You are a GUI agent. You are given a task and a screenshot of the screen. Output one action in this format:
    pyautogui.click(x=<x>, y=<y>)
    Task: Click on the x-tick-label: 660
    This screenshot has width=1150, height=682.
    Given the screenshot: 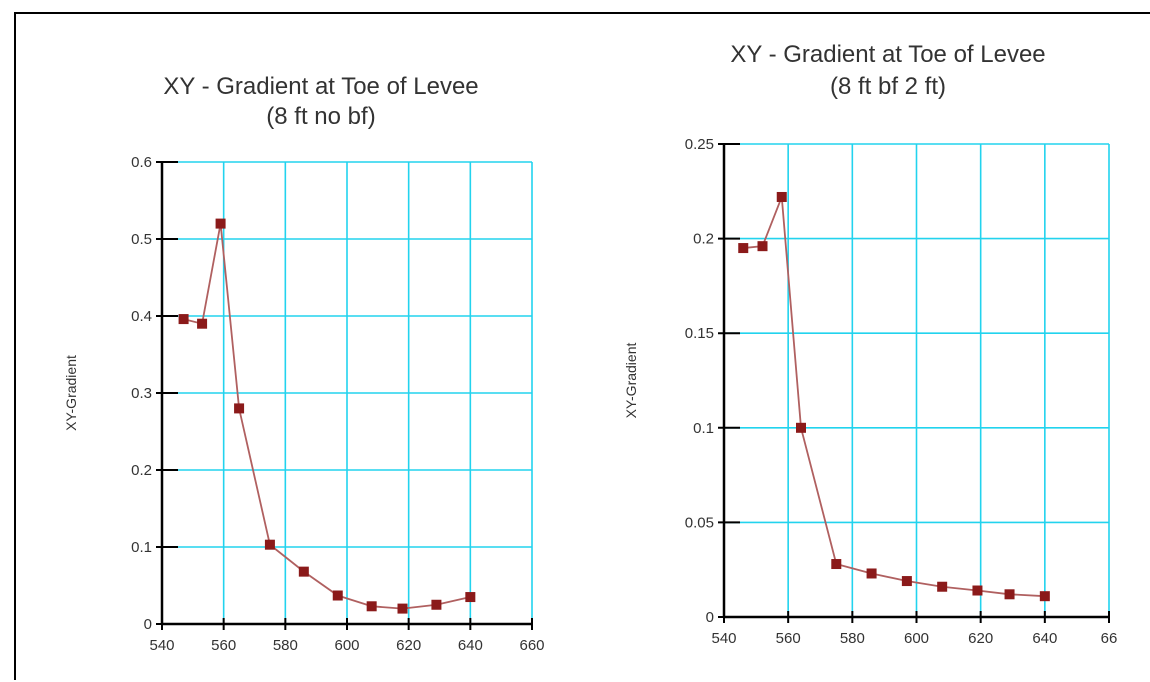 What is the action you would take?
    pyautogui.click(x=531, y=645)
    